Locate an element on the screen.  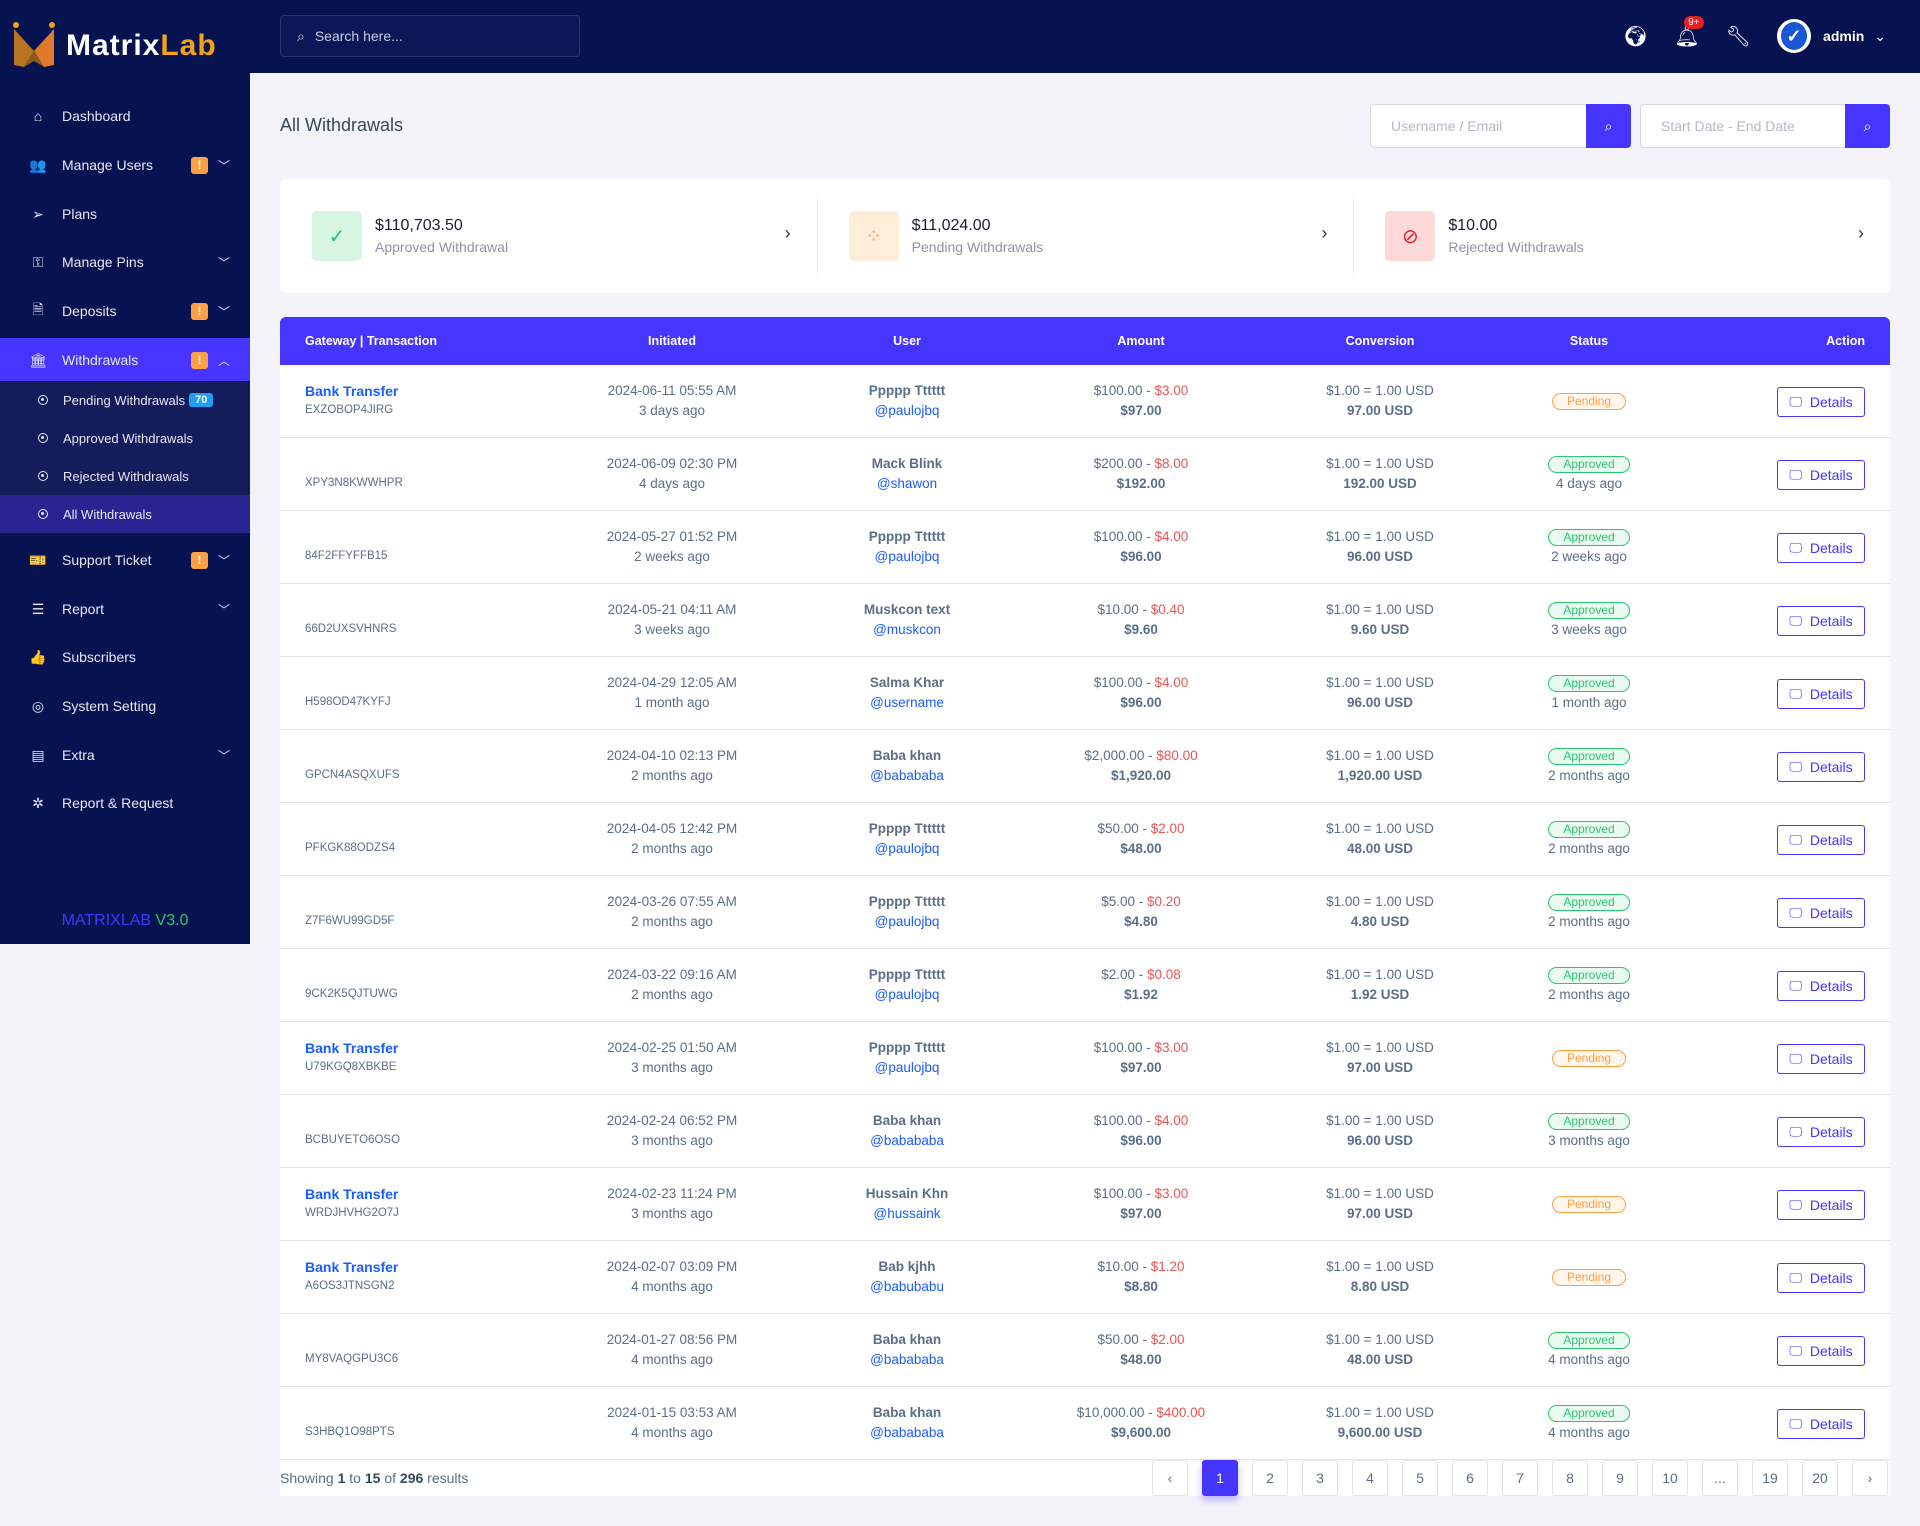
submenu-item-all-withdrawals: All Withdrawals is located at coordinates (125, 514).